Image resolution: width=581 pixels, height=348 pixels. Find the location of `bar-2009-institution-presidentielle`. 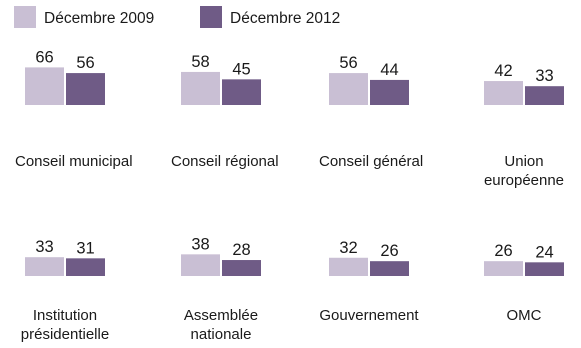

bar-2009-institution-presidentielle is located at coordinates (44, 266).